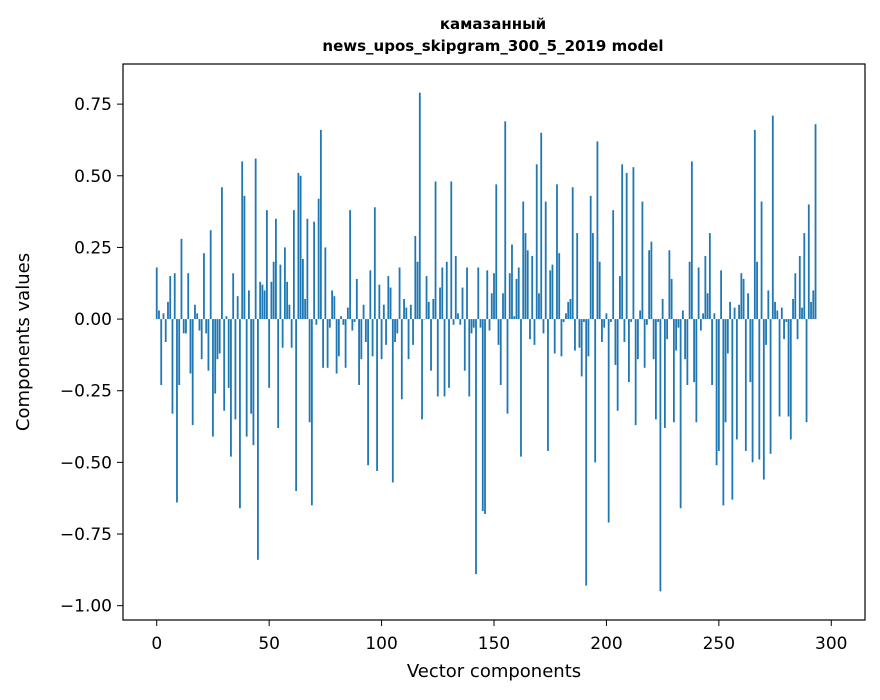  I want to click on y-tick-label: 0.50, so click(93, 177).